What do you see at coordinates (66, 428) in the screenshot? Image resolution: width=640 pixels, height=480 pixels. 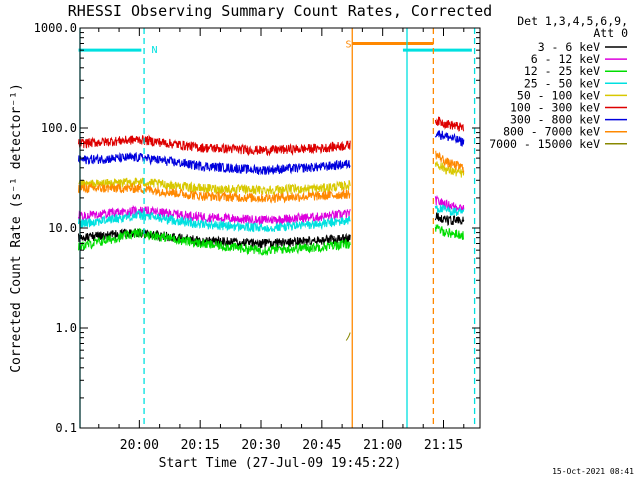 I see `y-tick-label-0-1: 0.1` at bounding box center [66, 428].